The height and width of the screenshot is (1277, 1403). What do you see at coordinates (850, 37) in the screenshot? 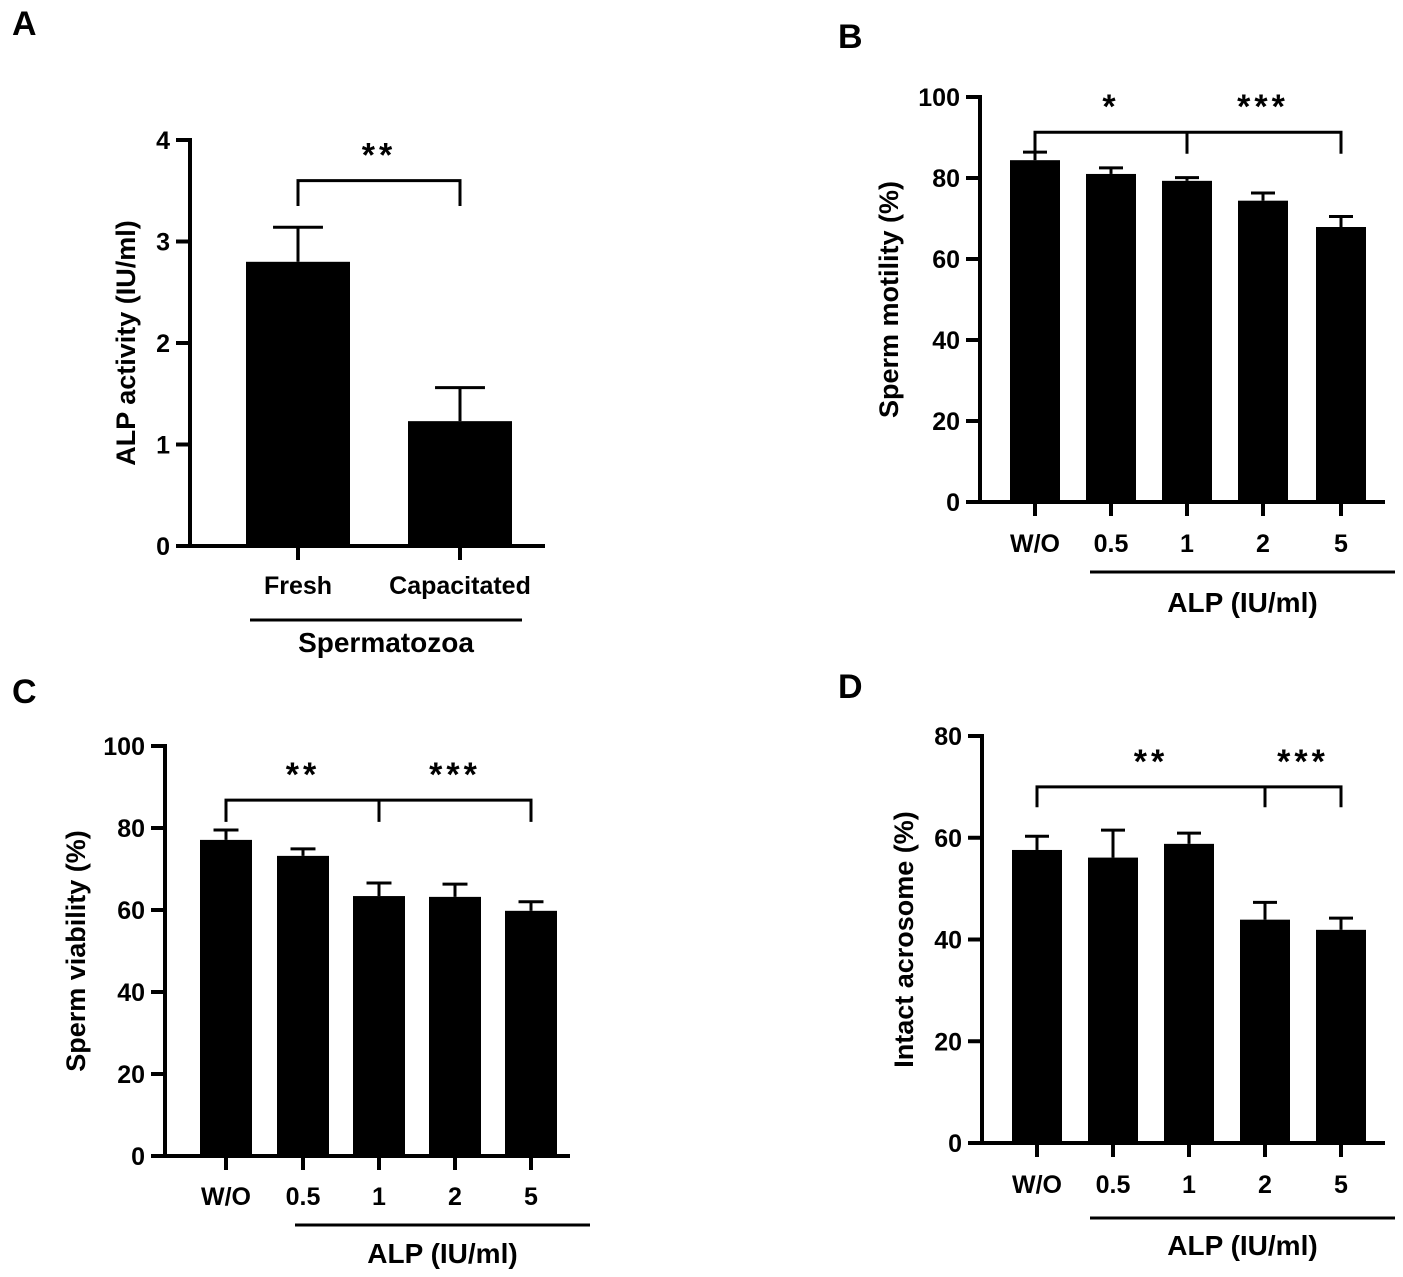
I see `panel-letter: B` at bounding box center [850, 37].